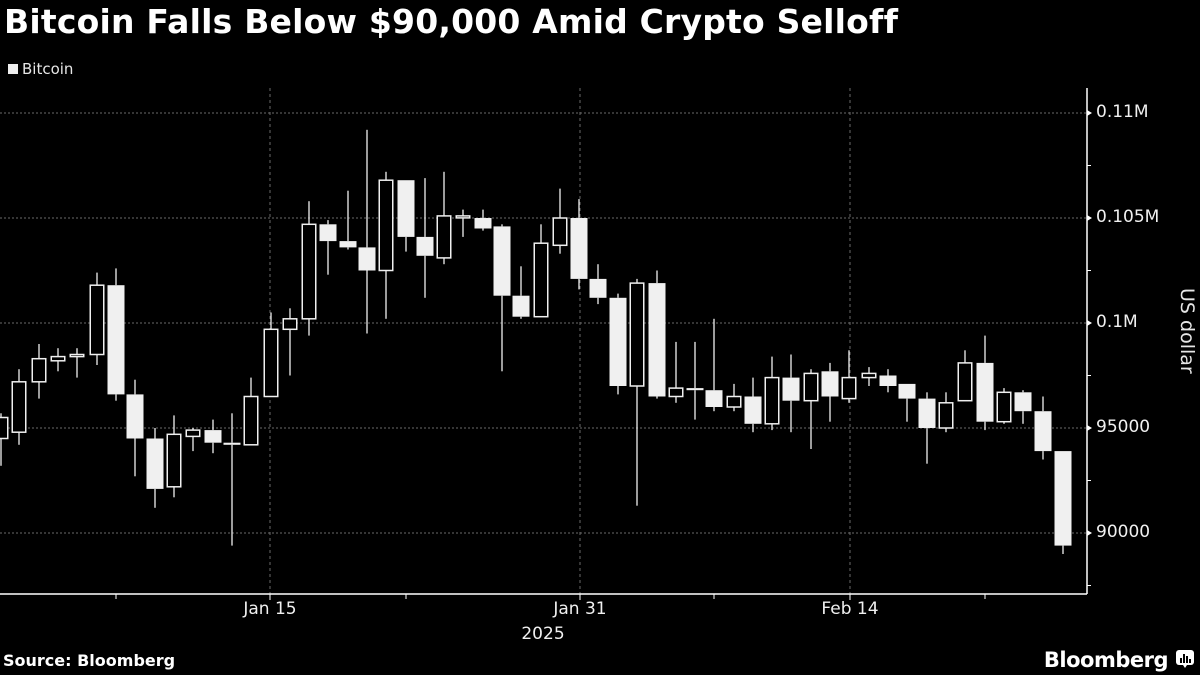 This screenshot has width=1200, height=675. Describe the element at coordinates (1117, 322) in the screenshot. I see `y-tick-label: 0.1M` at that location.